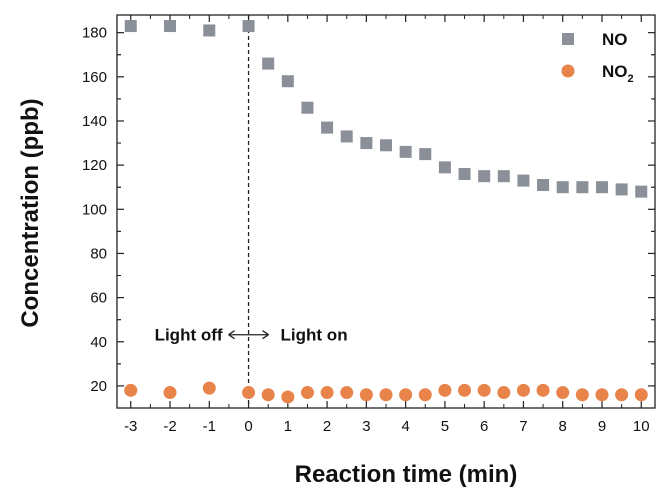  I want to click on legend-label-no2: NO2, so click(618, 73).